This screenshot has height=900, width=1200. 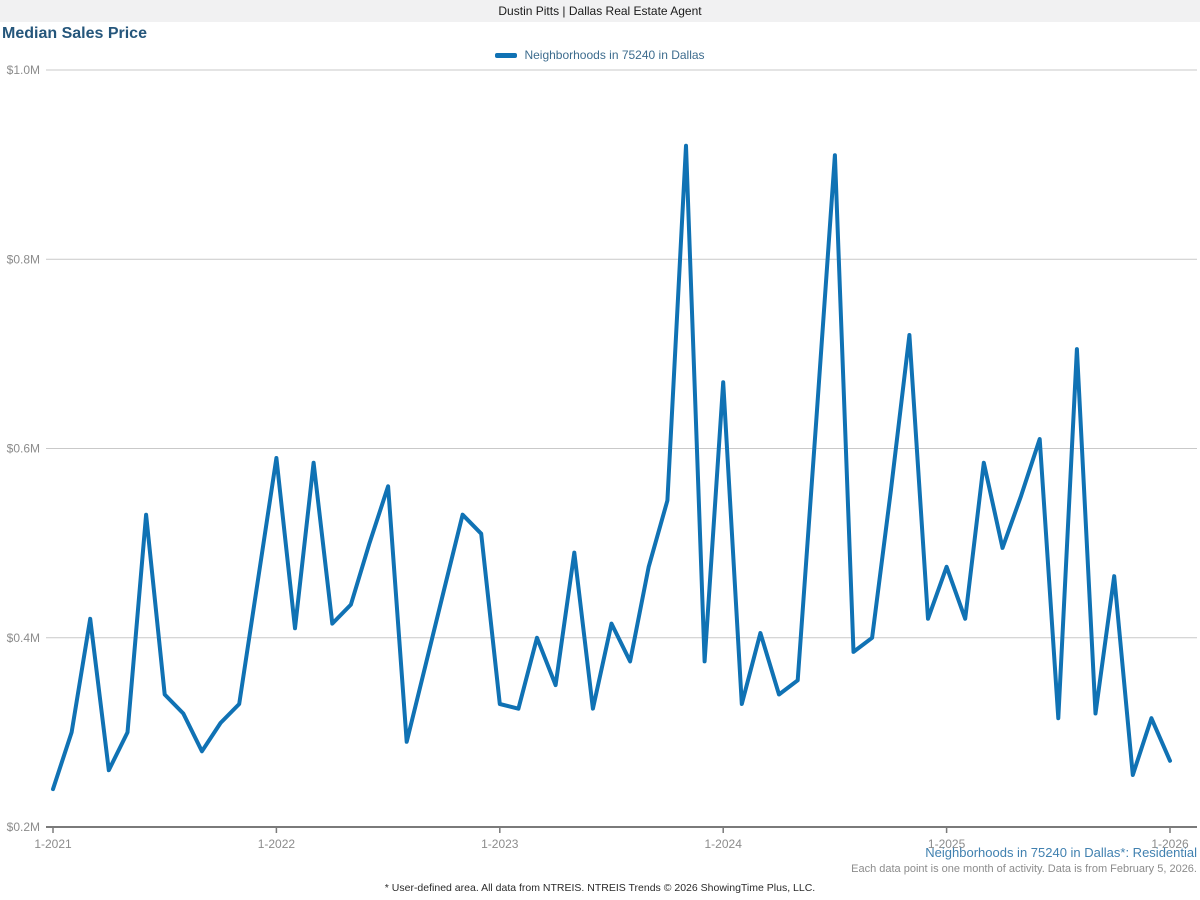 I want to click on x-tick-label: 1-2024, so click(x=724, y=844).